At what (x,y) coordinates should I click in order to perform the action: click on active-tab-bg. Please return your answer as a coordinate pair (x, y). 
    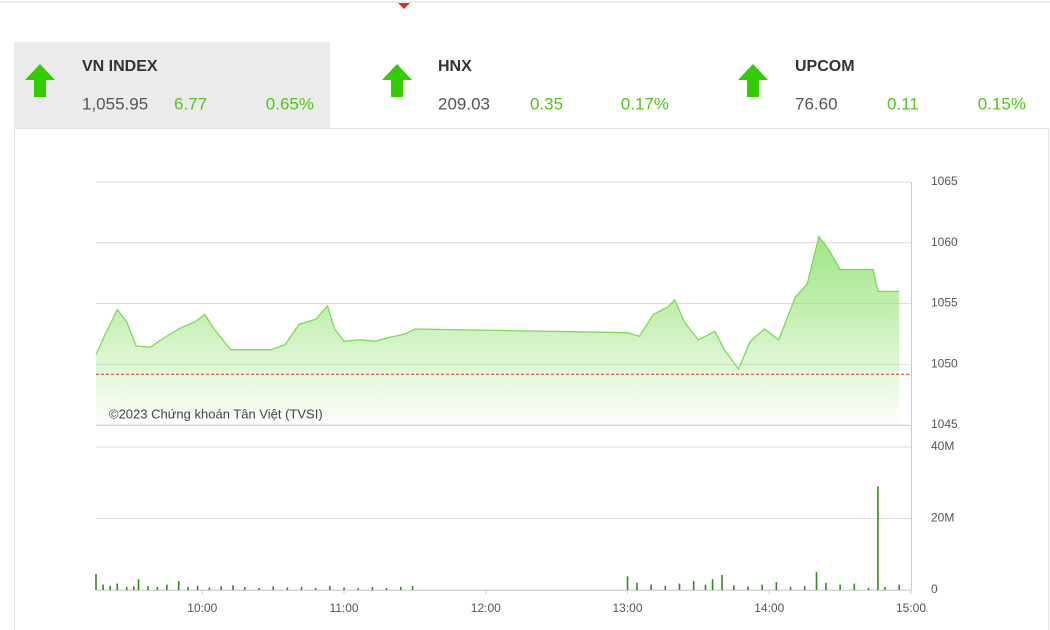
    Looking at the image, I should click on (172, 85).